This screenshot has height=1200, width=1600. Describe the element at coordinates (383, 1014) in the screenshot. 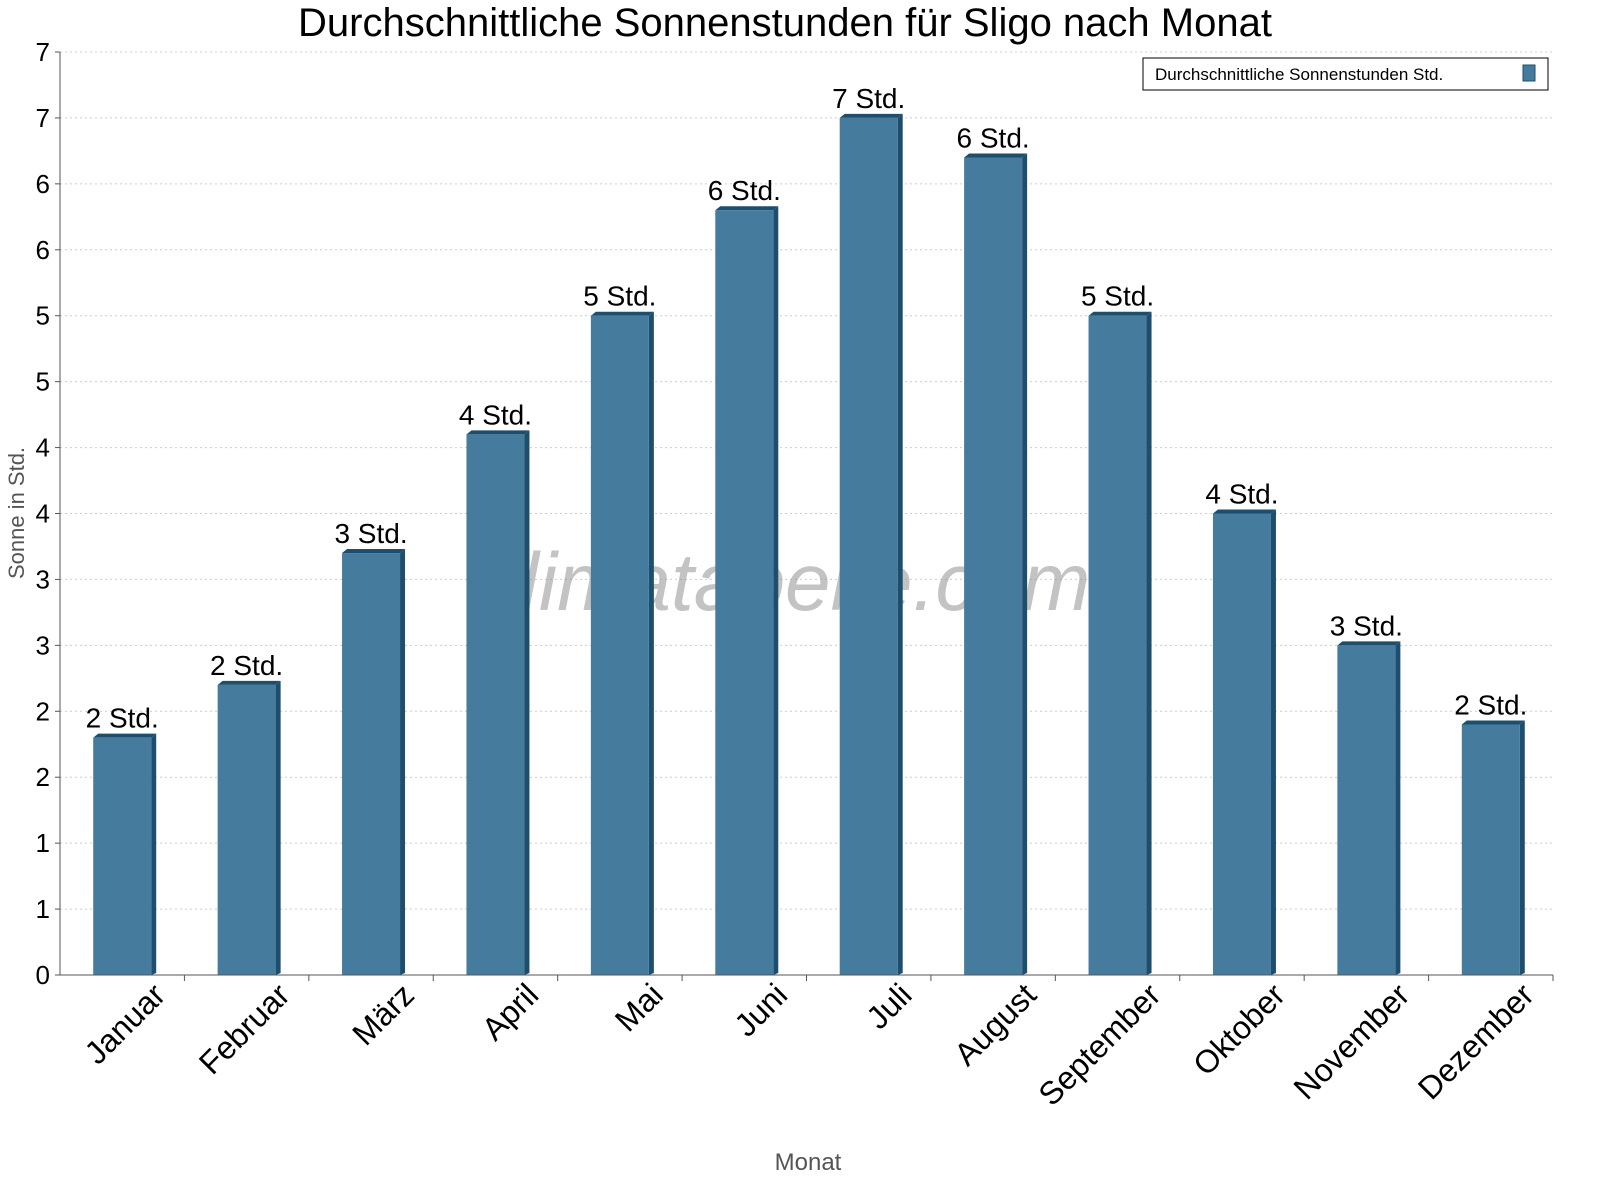

I see `x-tick-label: März` at that location.